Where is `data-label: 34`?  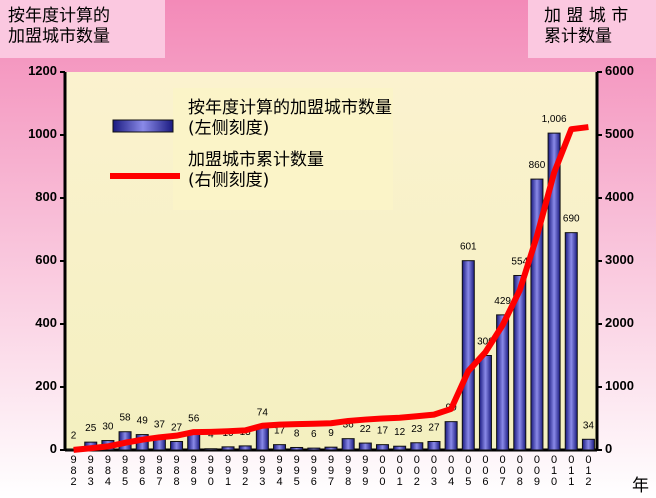
data-label: 34 is located at coordinates (589, 425).